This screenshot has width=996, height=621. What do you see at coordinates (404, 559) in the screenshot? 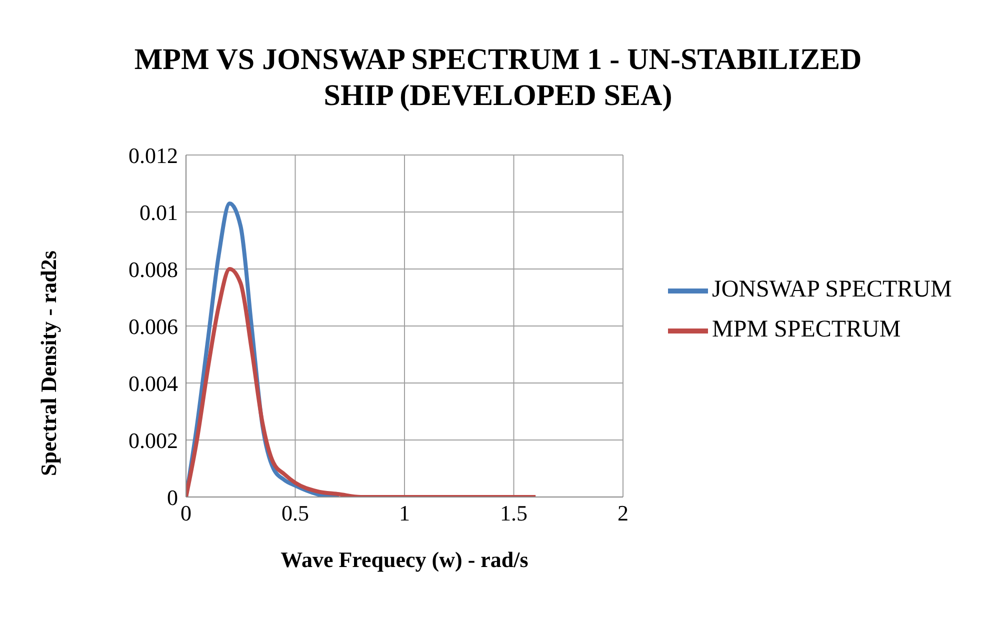
I see `x-axis-title: Wave Frequecy (w) - rad/s` at bounding box center [404, 559].